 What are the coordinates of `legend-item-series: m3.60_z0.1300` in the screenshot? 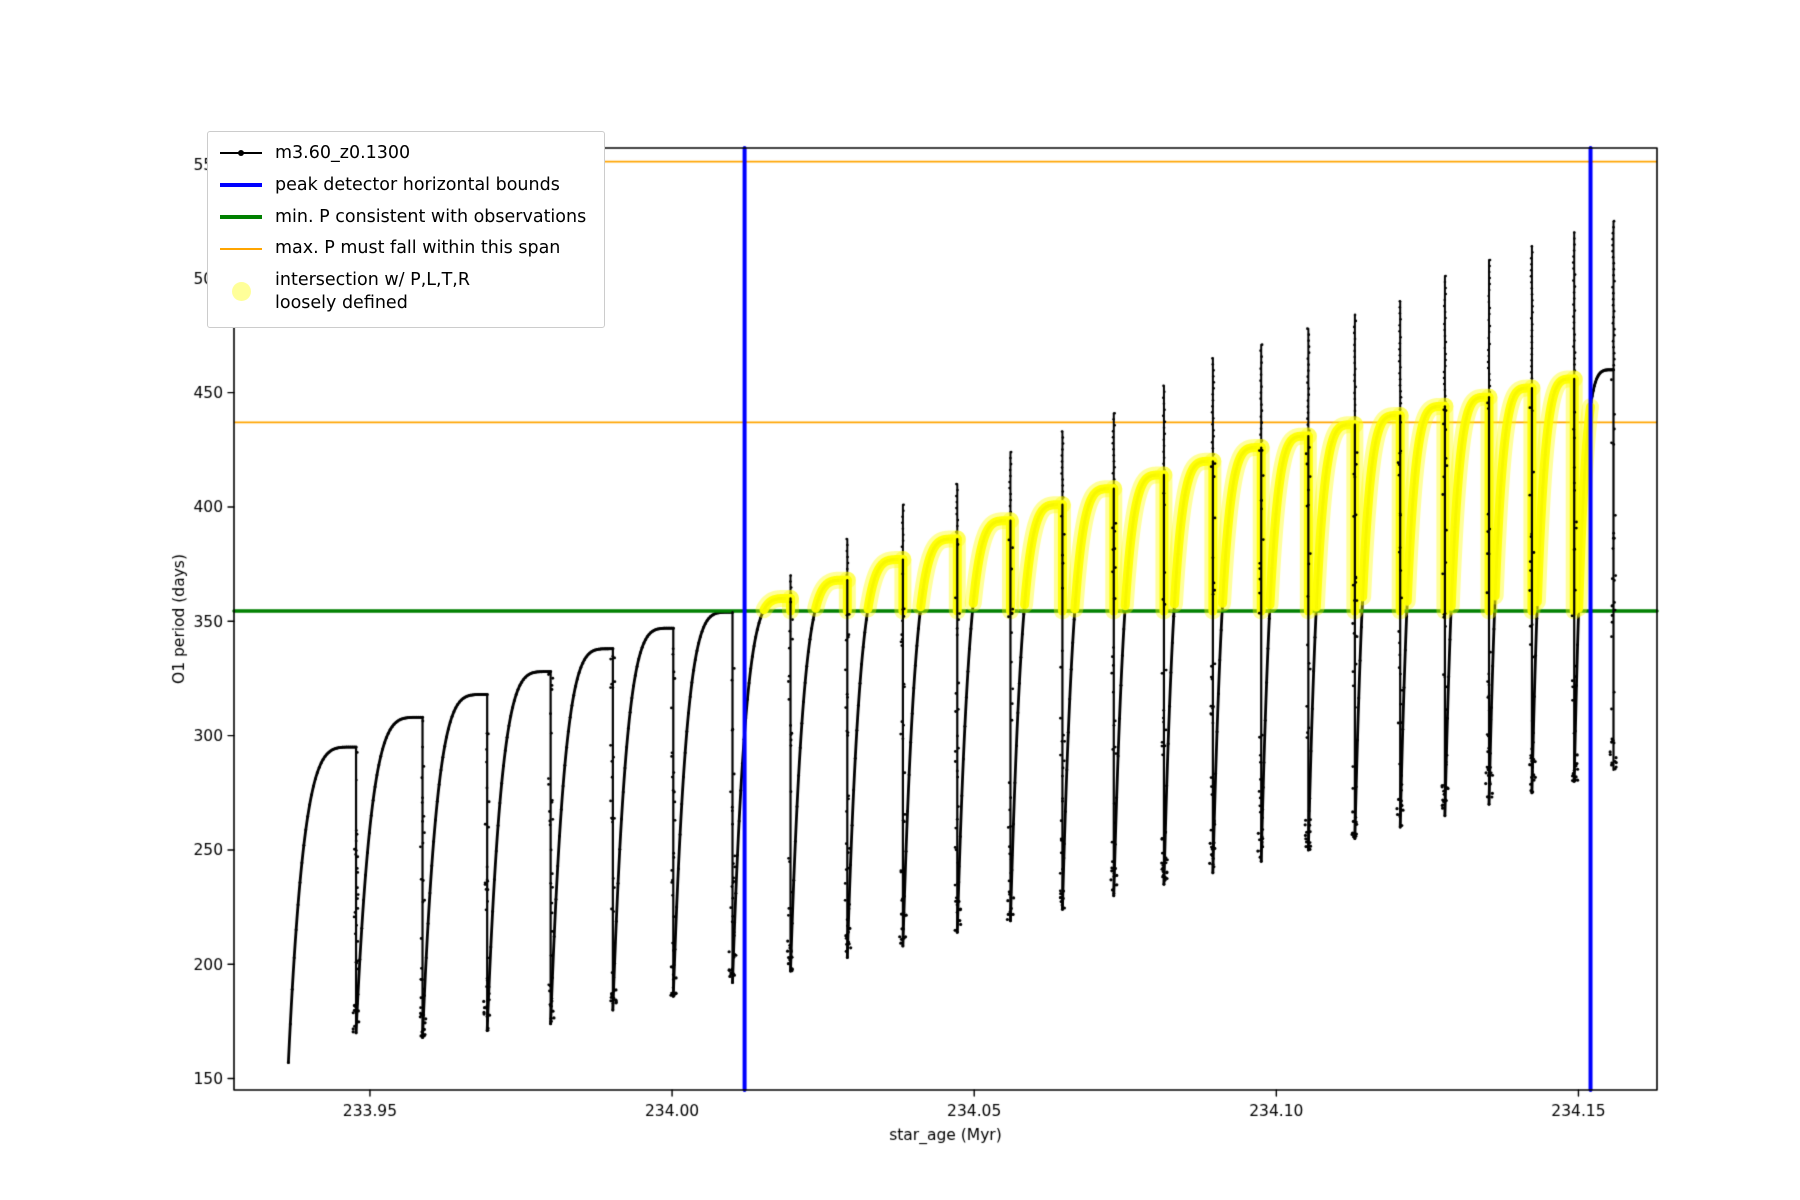 It's located at (403, 153).